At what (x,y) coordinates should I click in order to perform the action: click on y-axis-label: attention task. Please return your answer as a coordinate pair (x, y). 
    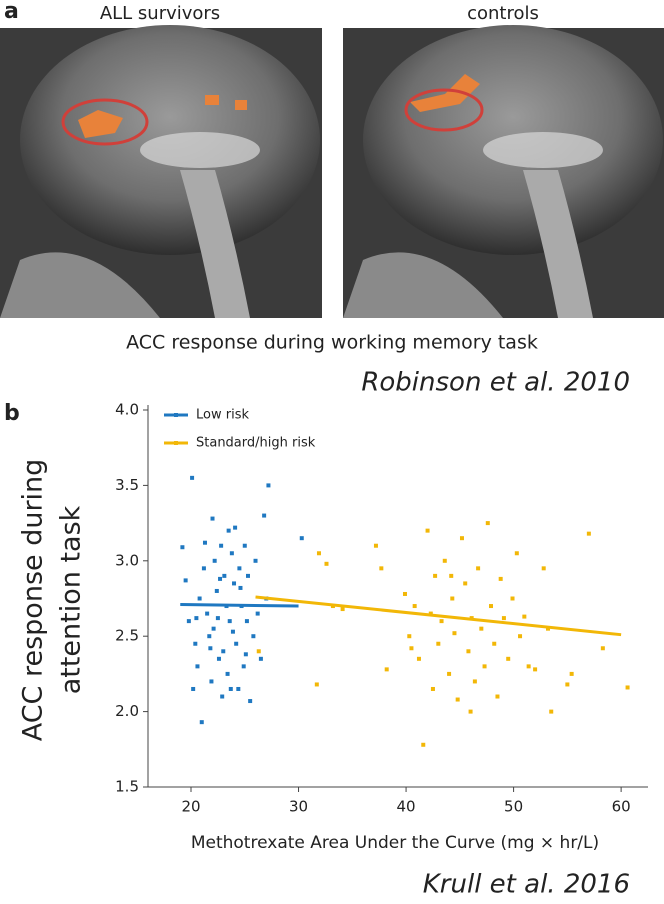
    Looking at the image, I should click on (71, 599).